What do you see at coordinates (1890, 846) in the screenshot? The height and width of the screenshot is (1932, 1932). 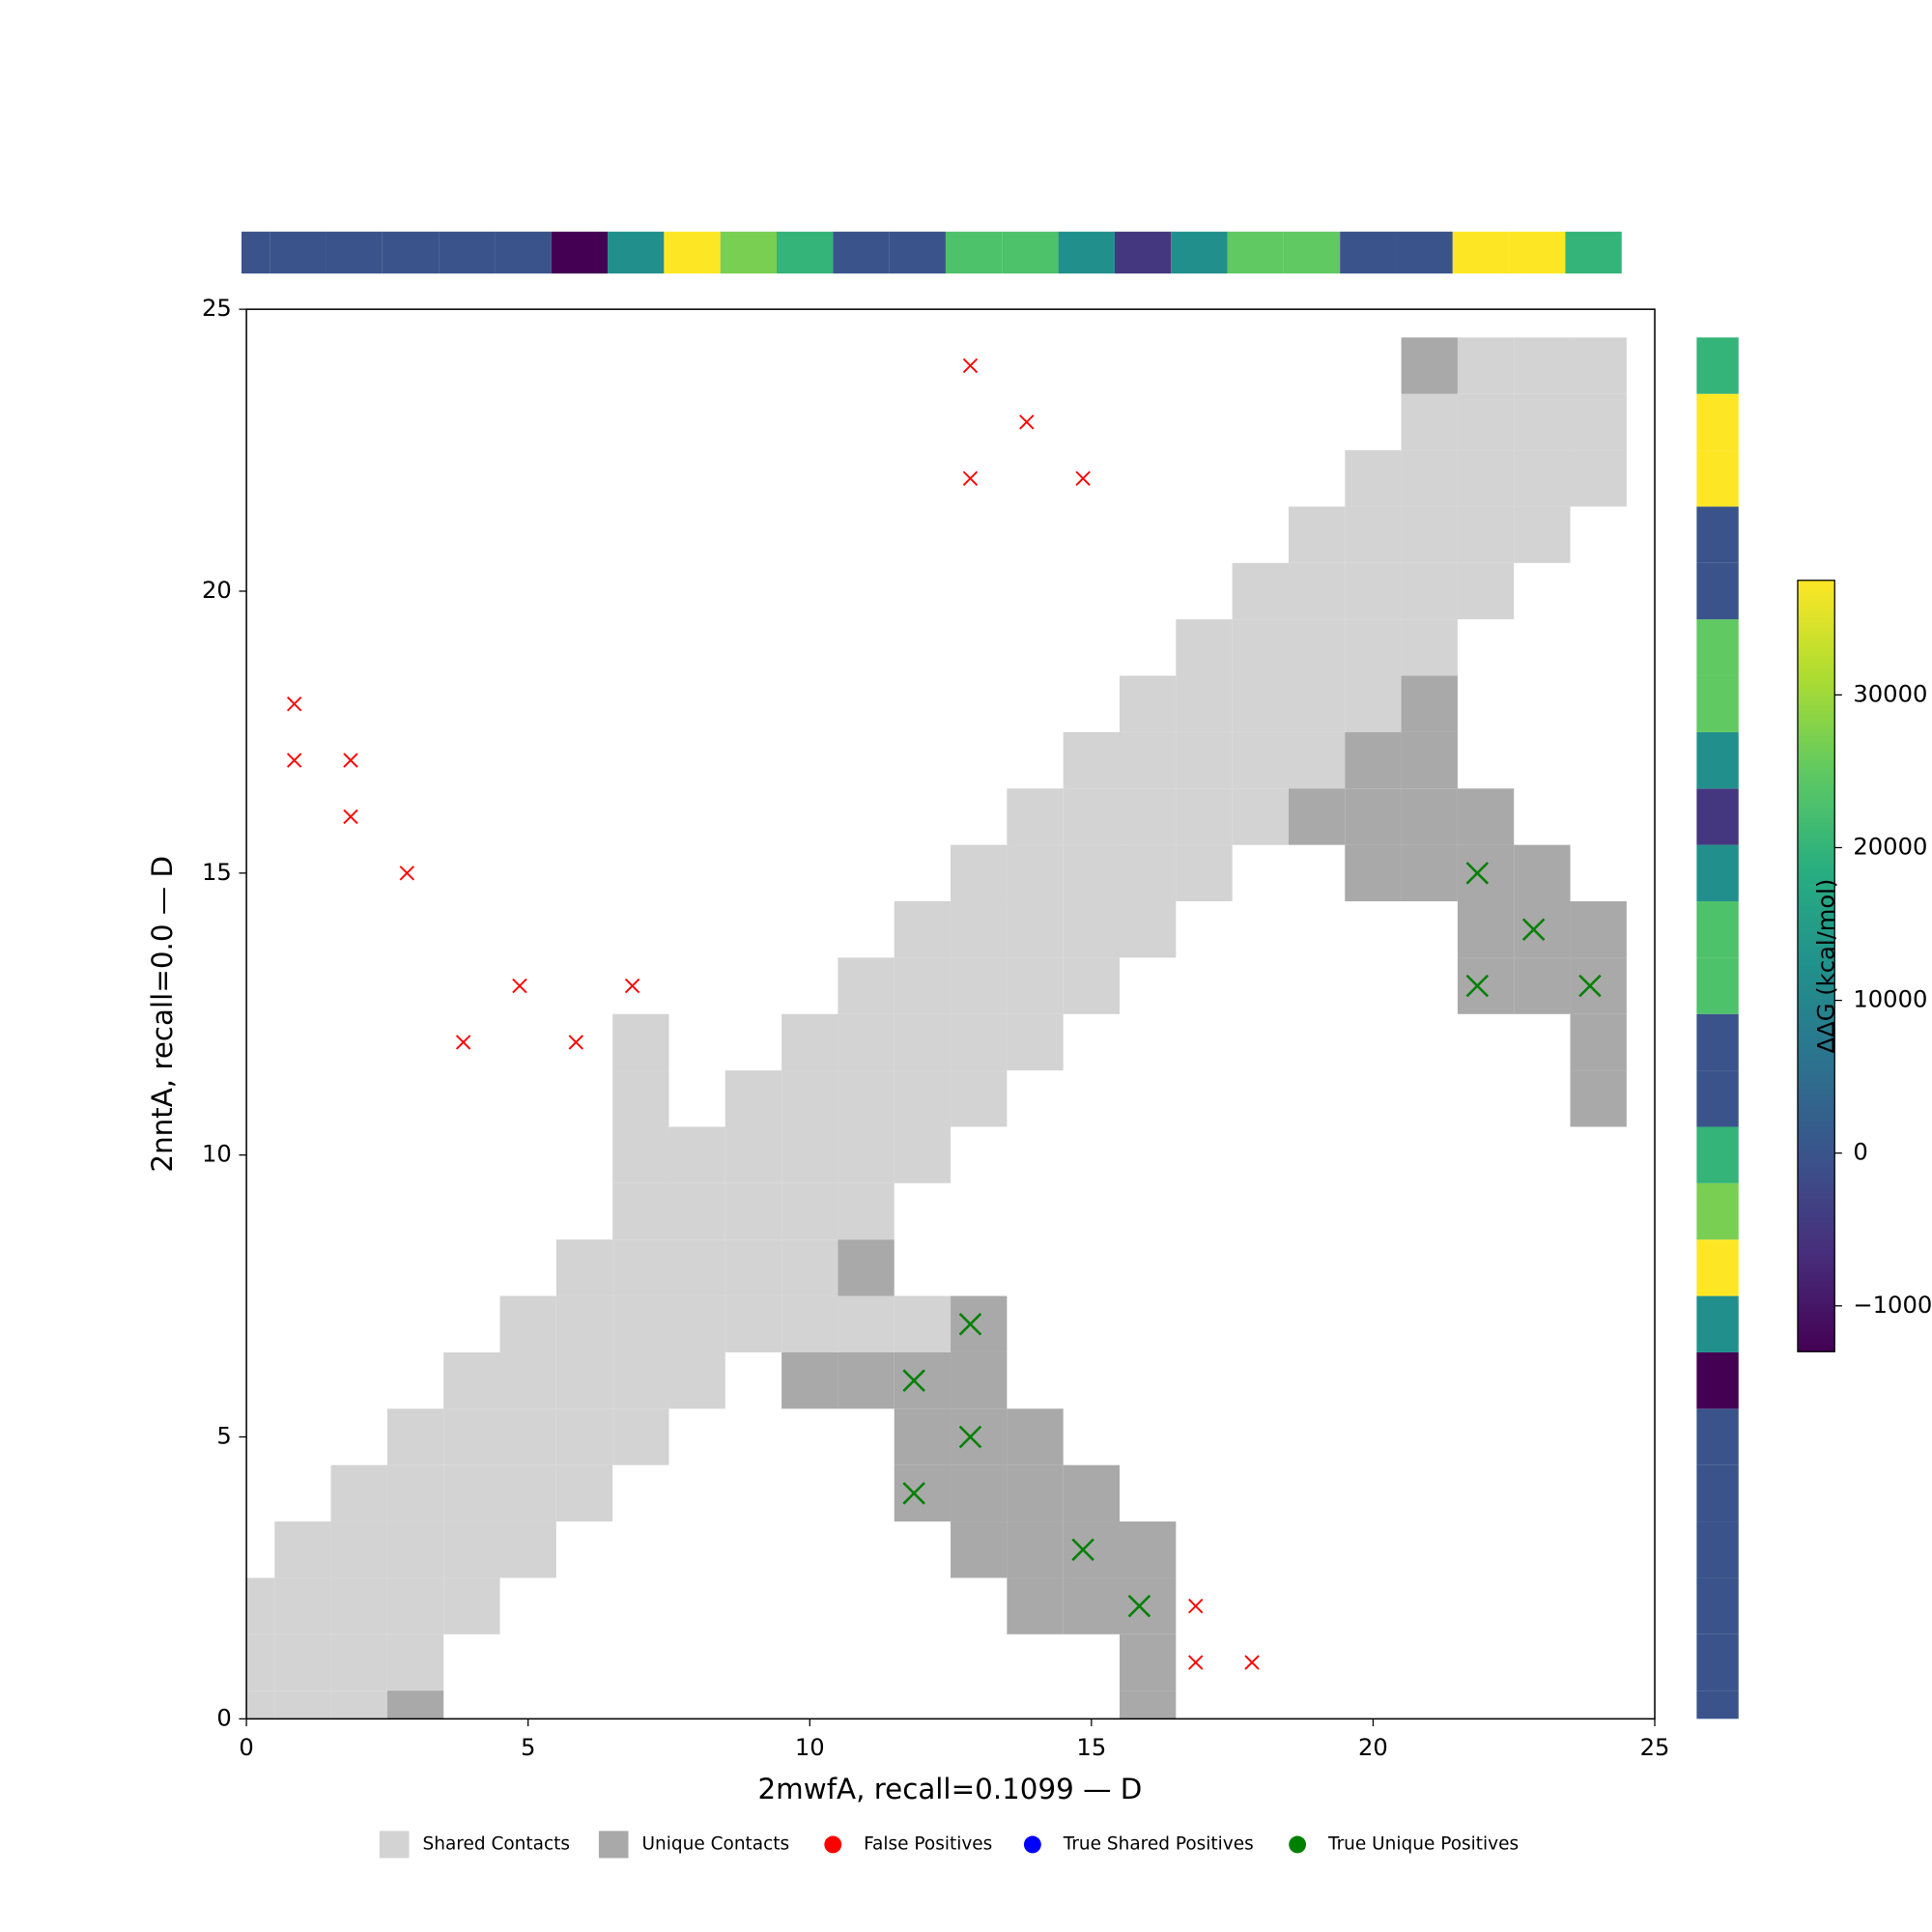 I see `colorbar-tick-label: 20000` at bounding box center [1890, 846].